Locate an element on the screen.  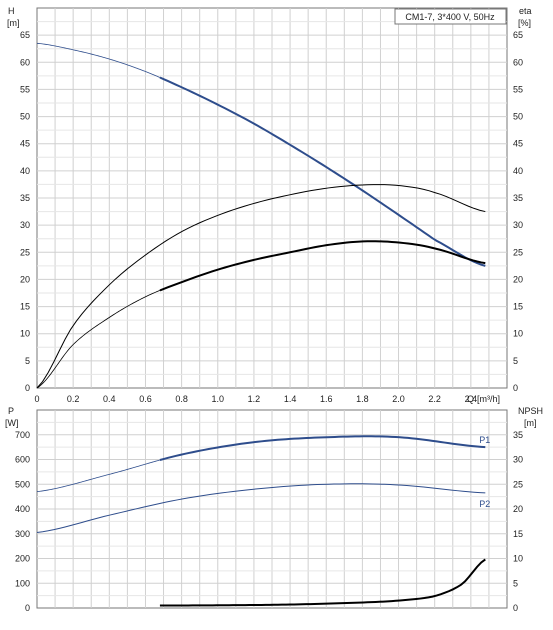
p2-line is located at coordinates (261, 508).